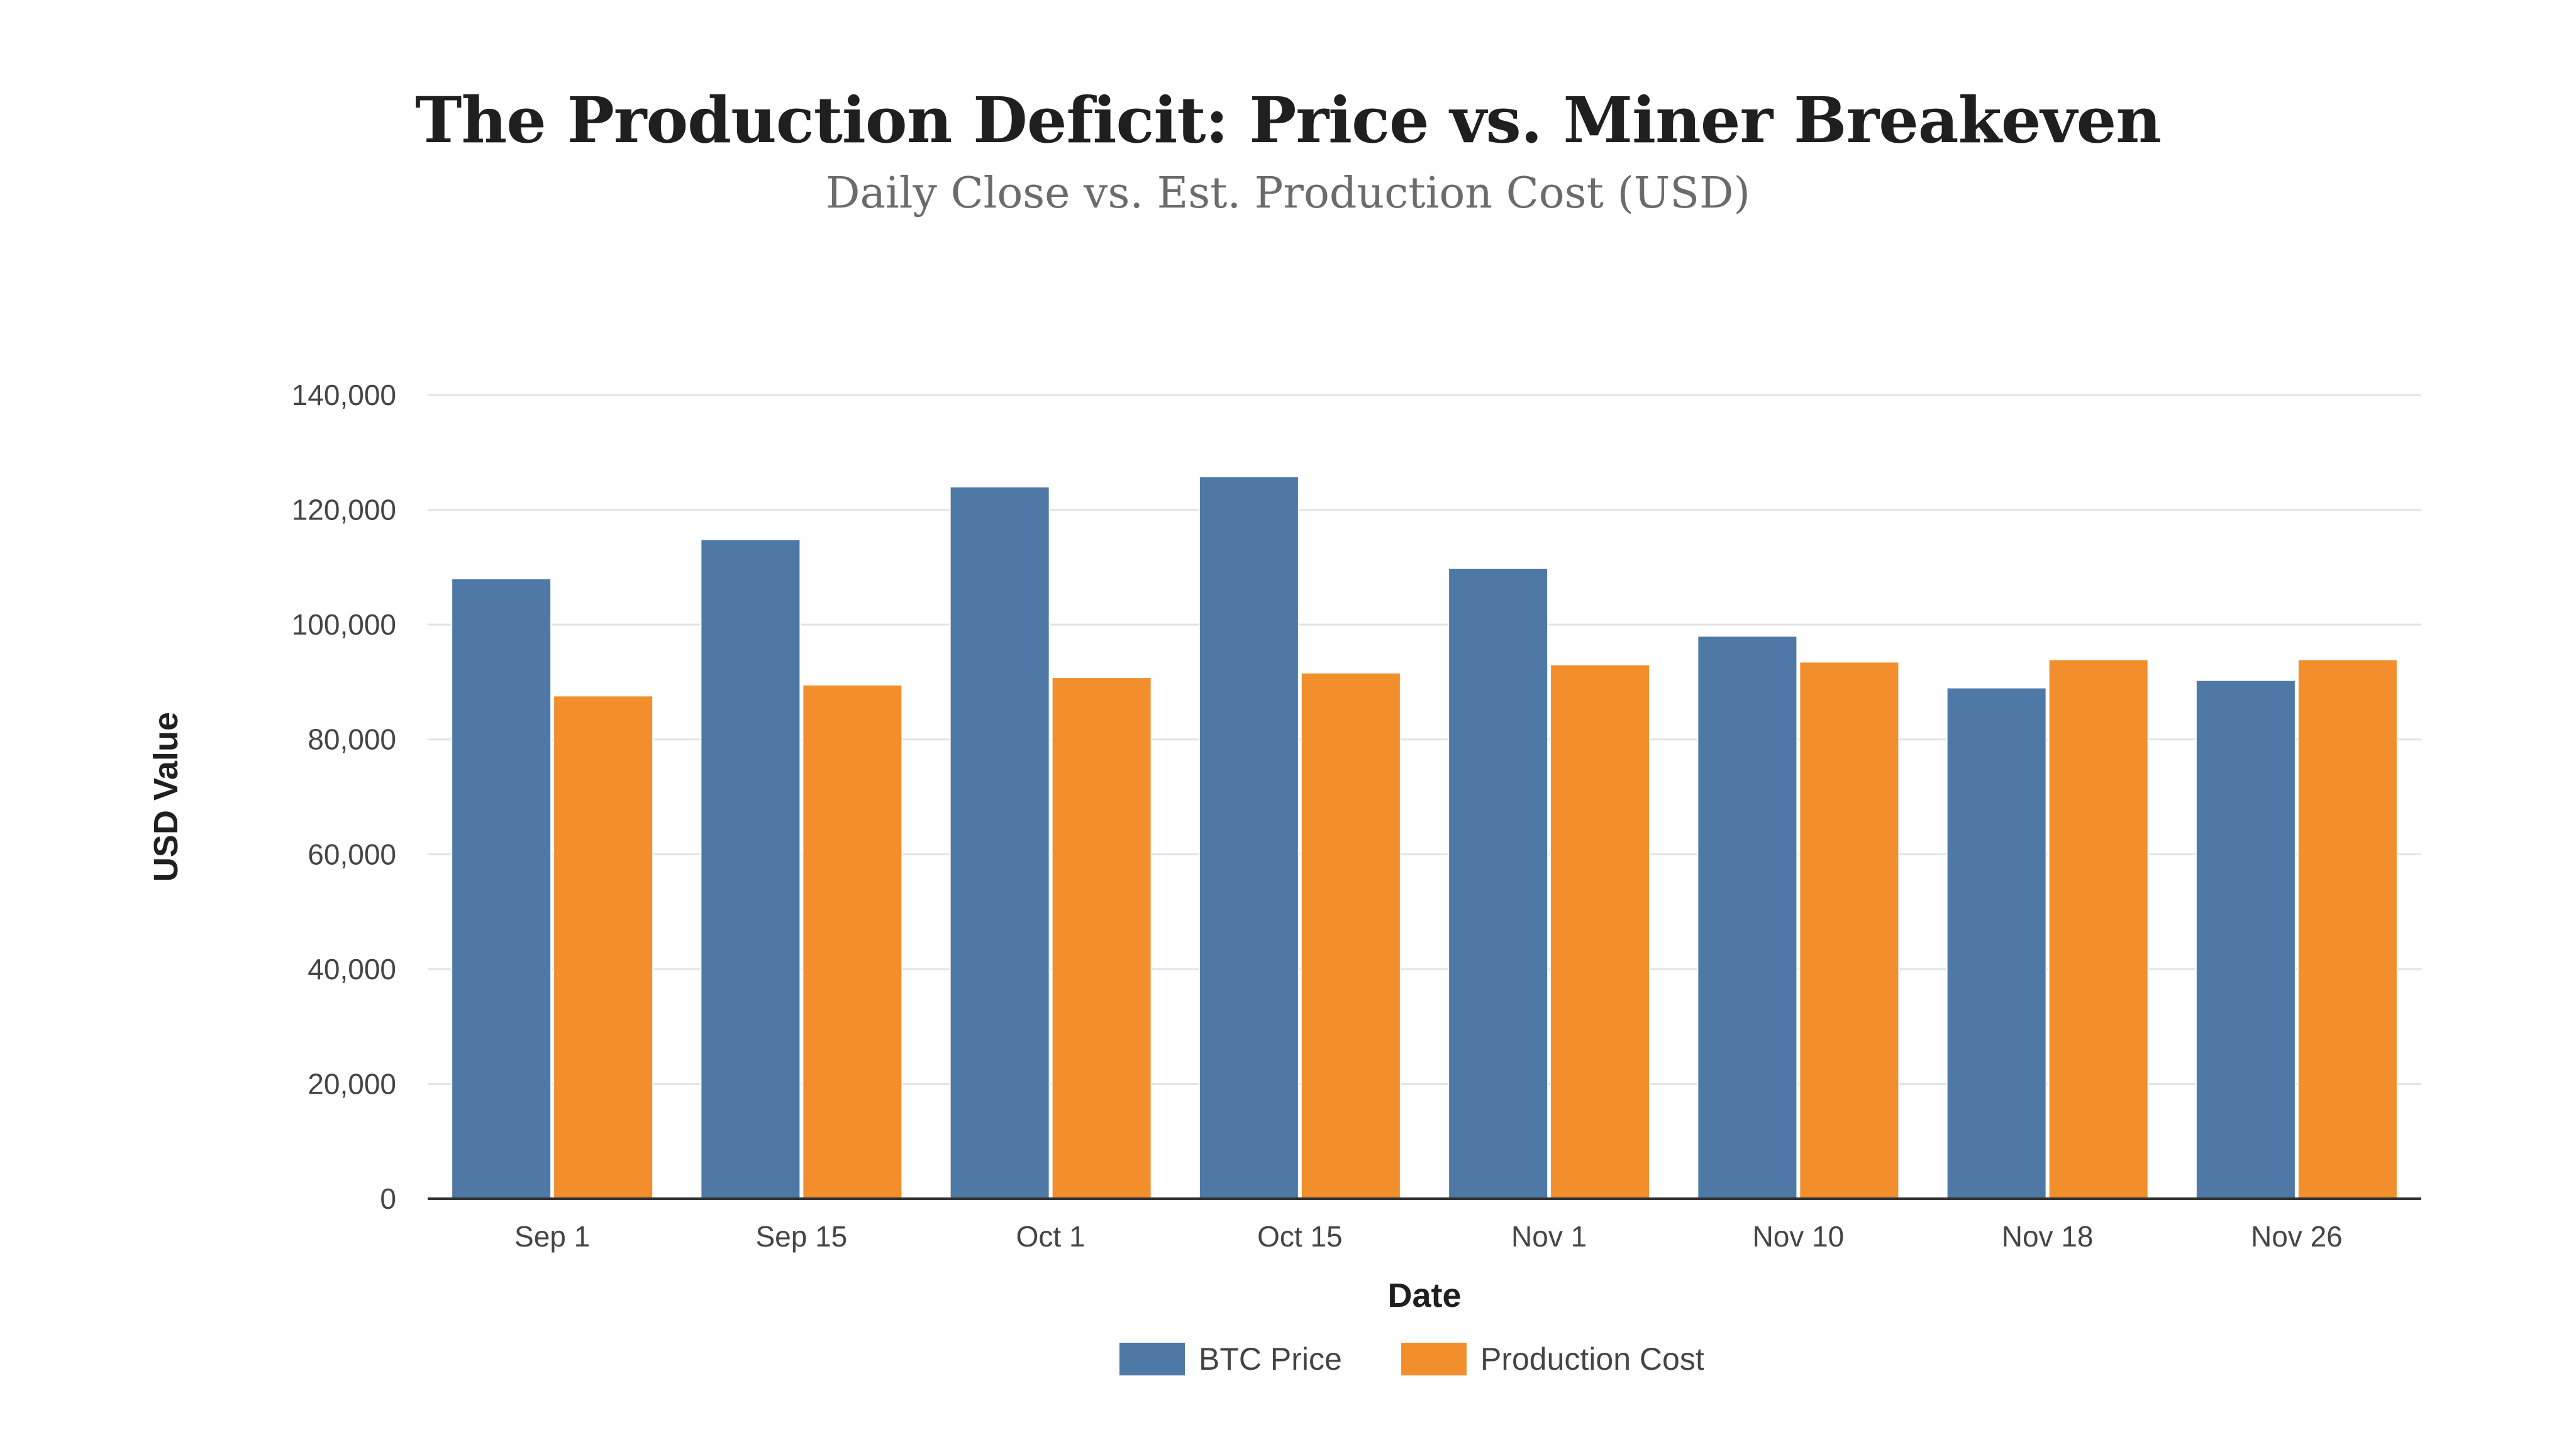 Image resolution: width=2576 pixels, height=1449 pixels. I want to click on x-tick-label: Oct 15, so click(1300, 1236).